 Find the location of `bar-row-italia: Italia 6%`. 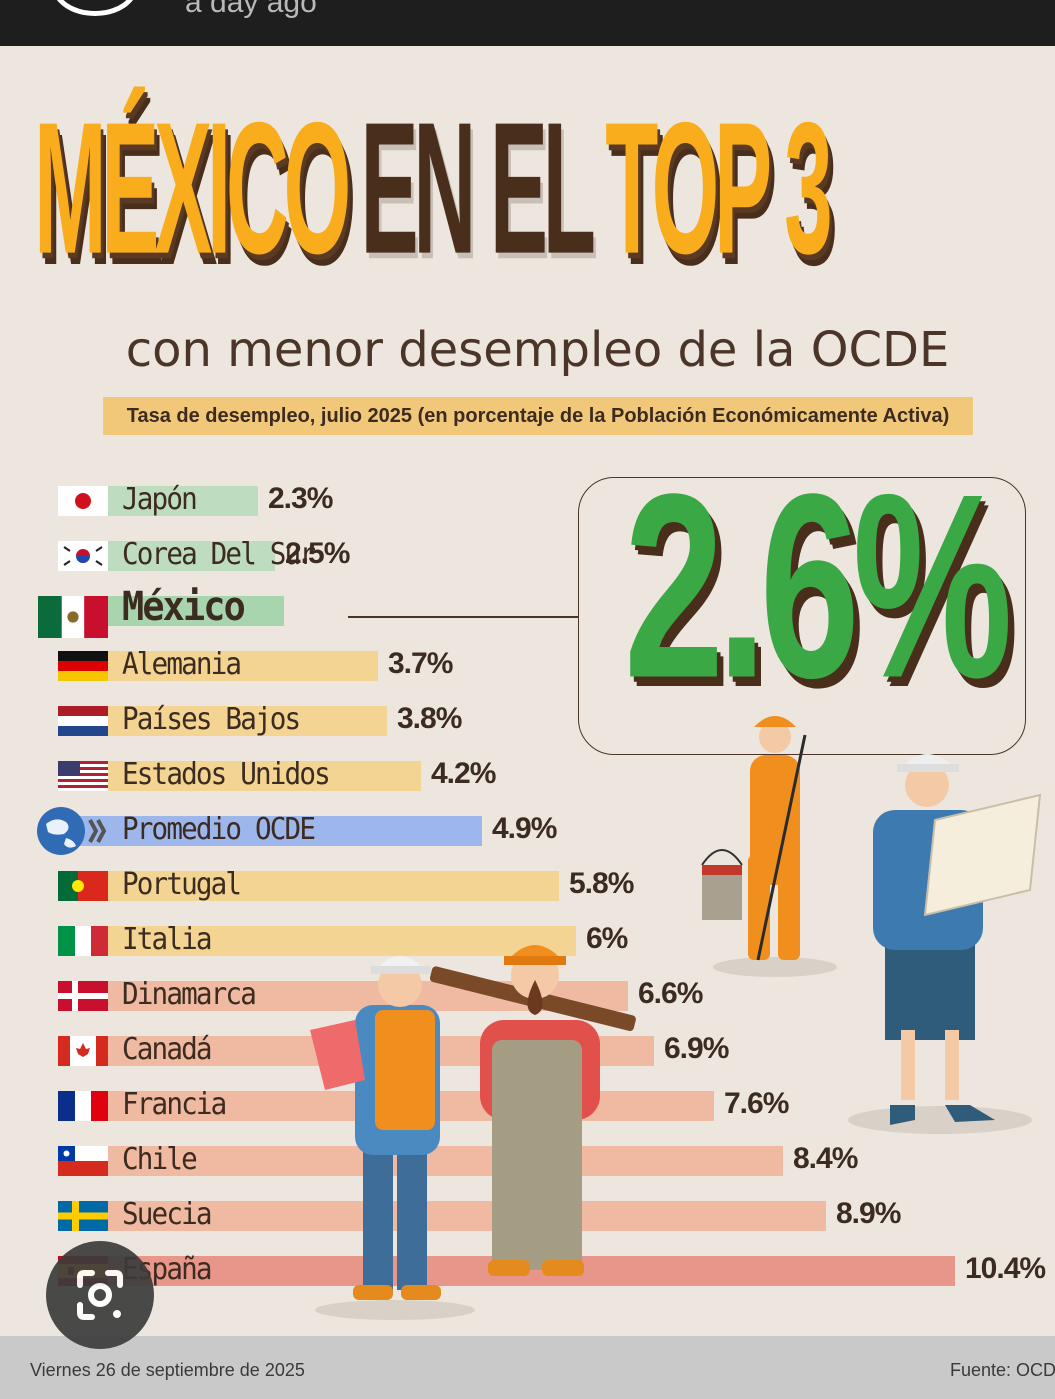

bar-row-italia: Italia 6% is located at coordinates (527, 940).